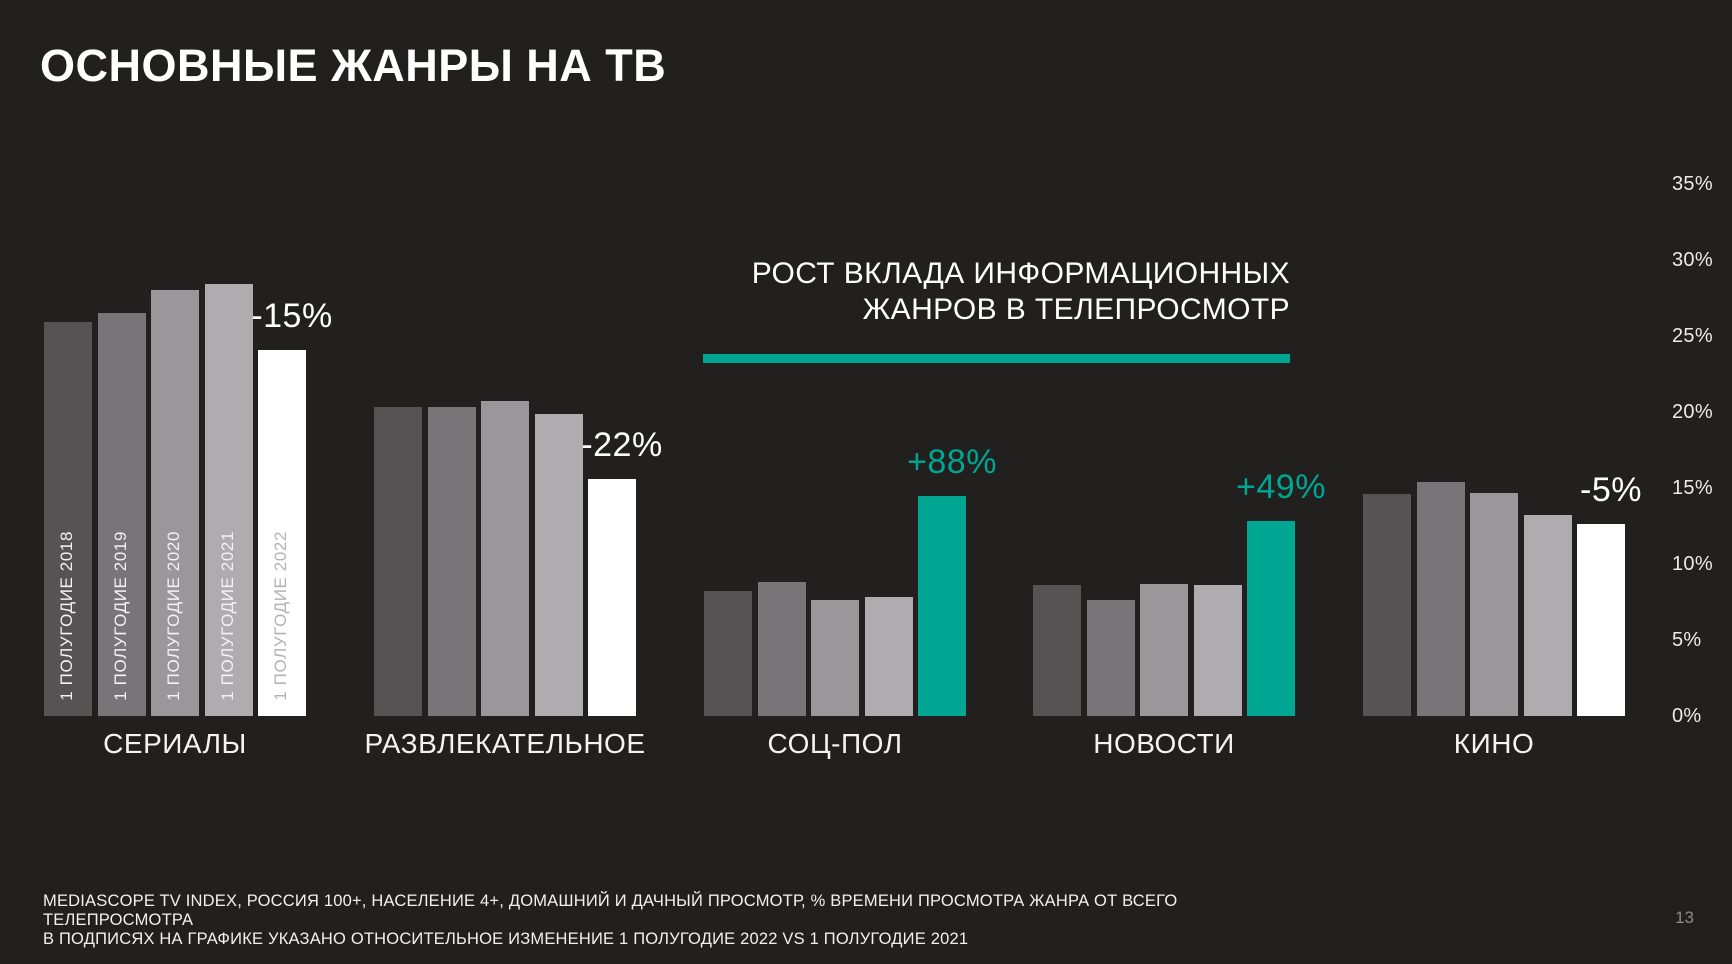 The width and height of the screenshot is (1732, 964). What do you see at coordinates (1164, 743) in the screenshot?
I see `category-label-НОВОСТИ: НОВОСТИ` at bounding box center [1164, 743].